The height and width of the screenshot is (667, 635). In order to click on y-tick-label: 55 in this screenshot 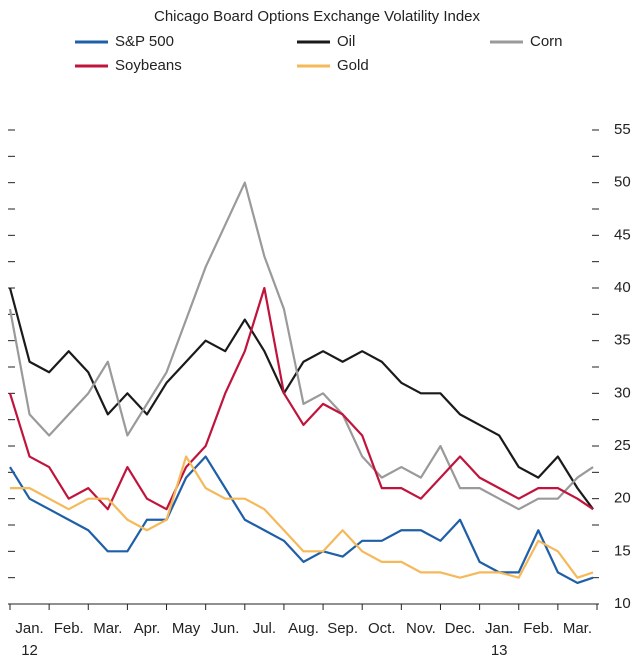, I will do `click(622, 129)`.